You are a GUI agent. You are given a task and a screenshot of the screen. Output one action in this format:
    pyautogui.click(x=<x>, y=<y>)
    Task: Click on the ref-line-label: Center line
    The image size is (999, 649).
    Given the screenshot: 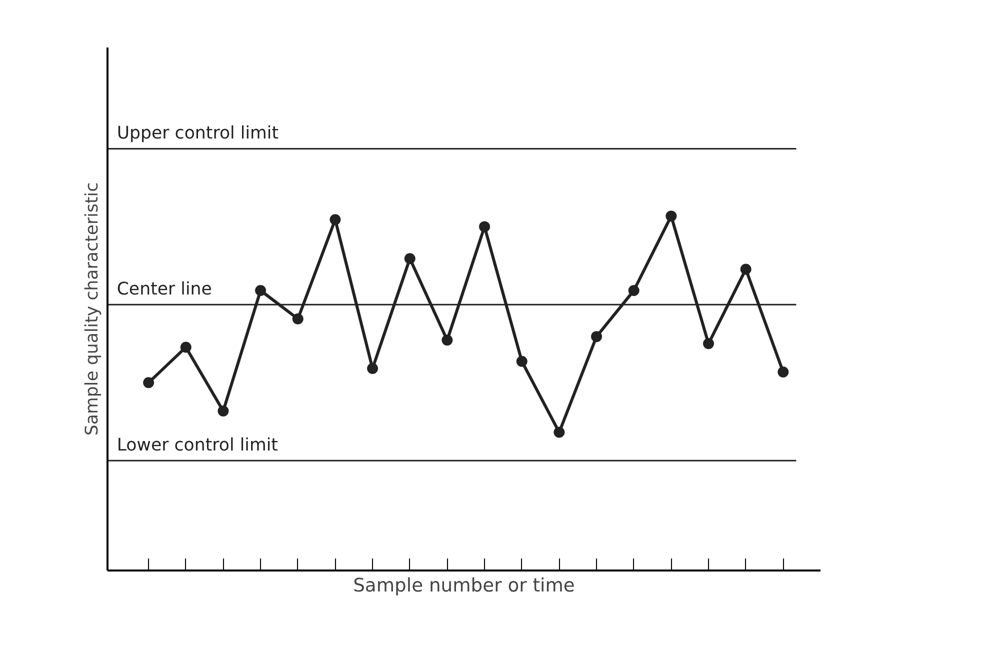 What is the action you would take?
    pyautogui.click(x=164, y=290)
    